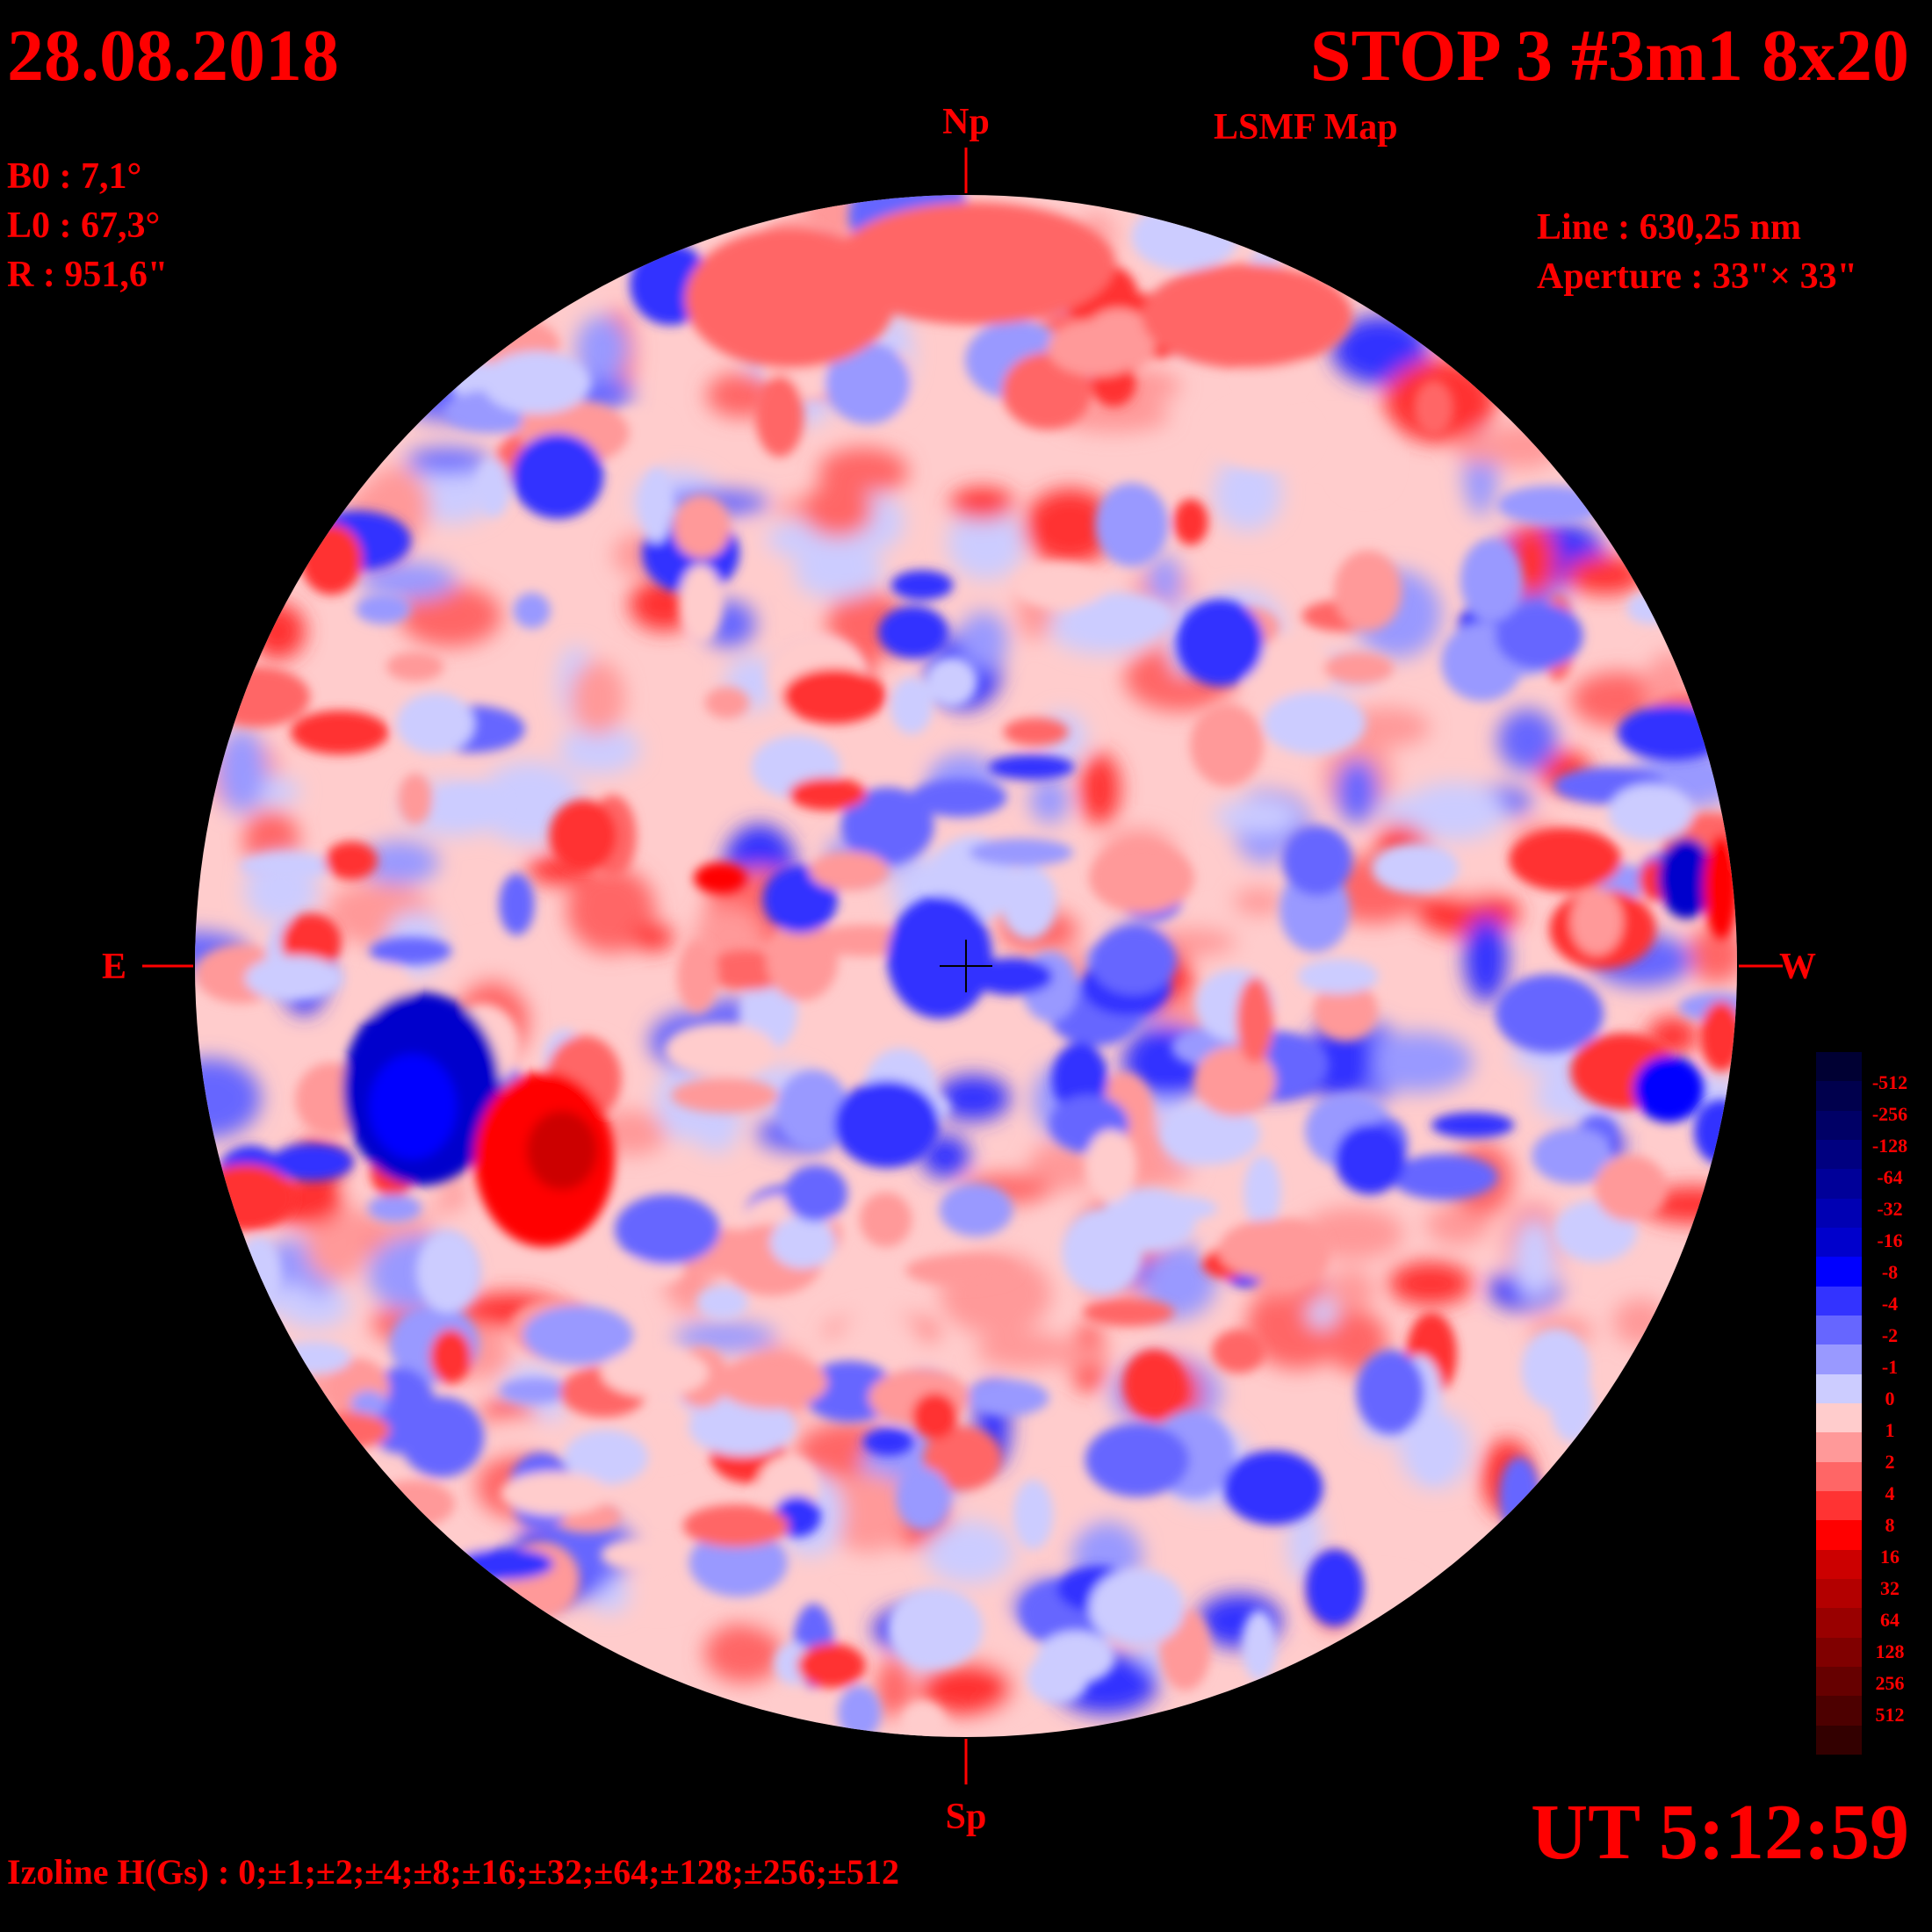 The height and width of the screenshot is (1932, 1932). Describe the element at coordinates (1890, 1082) in the screenshot. I see `colorbar-label: -512` at that location.